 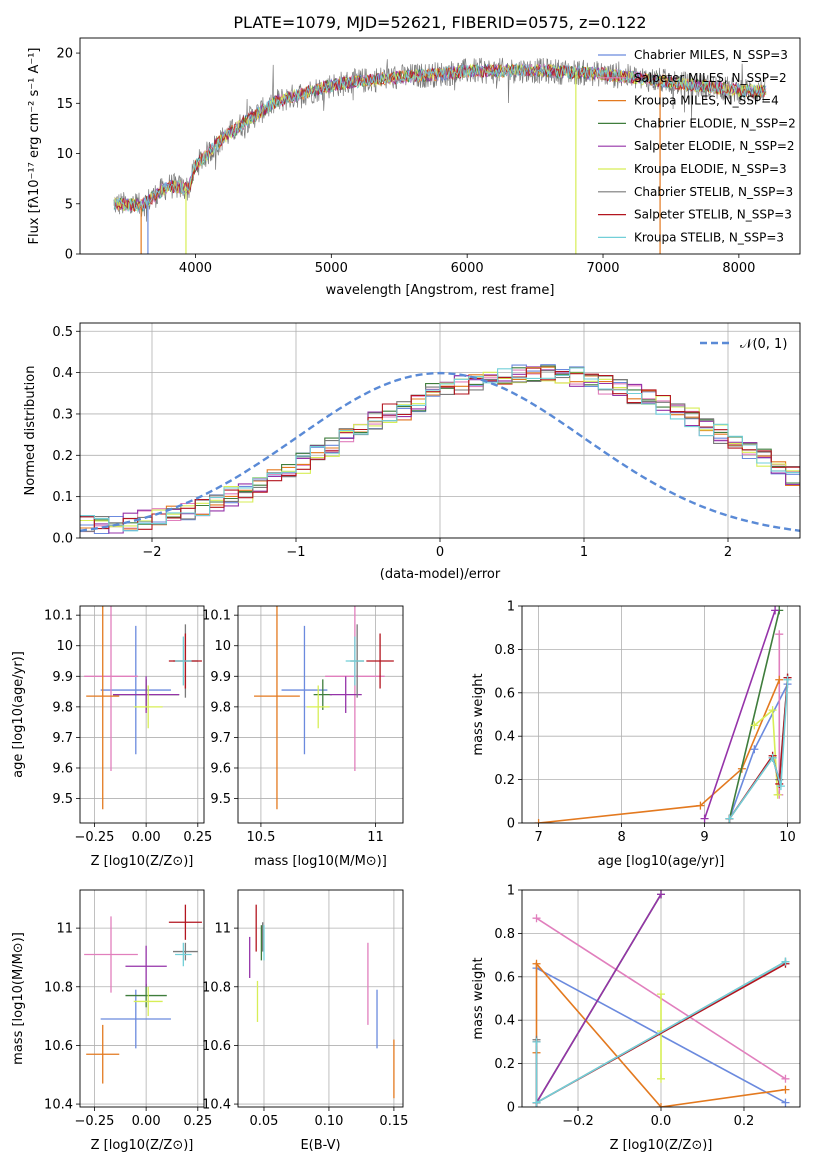 I want to click on y-tick-label: 10.8, so click(x=58, y=987).